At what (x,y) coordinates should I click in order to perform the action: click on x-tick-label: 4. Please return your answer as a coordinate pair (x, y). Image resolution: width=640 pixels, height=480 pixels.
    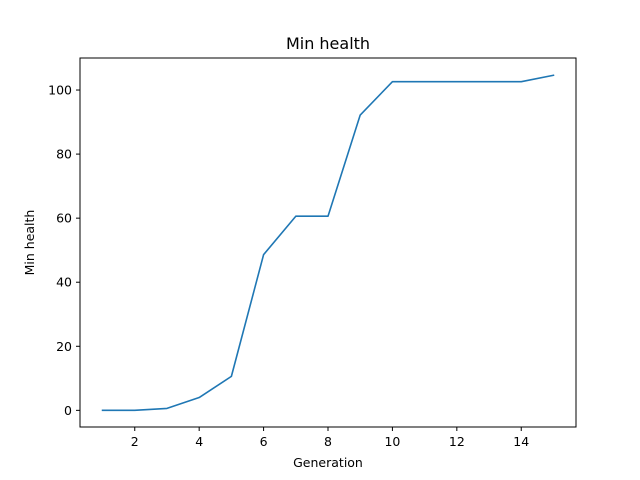
    Looking at the image, I should click on (199, 441).